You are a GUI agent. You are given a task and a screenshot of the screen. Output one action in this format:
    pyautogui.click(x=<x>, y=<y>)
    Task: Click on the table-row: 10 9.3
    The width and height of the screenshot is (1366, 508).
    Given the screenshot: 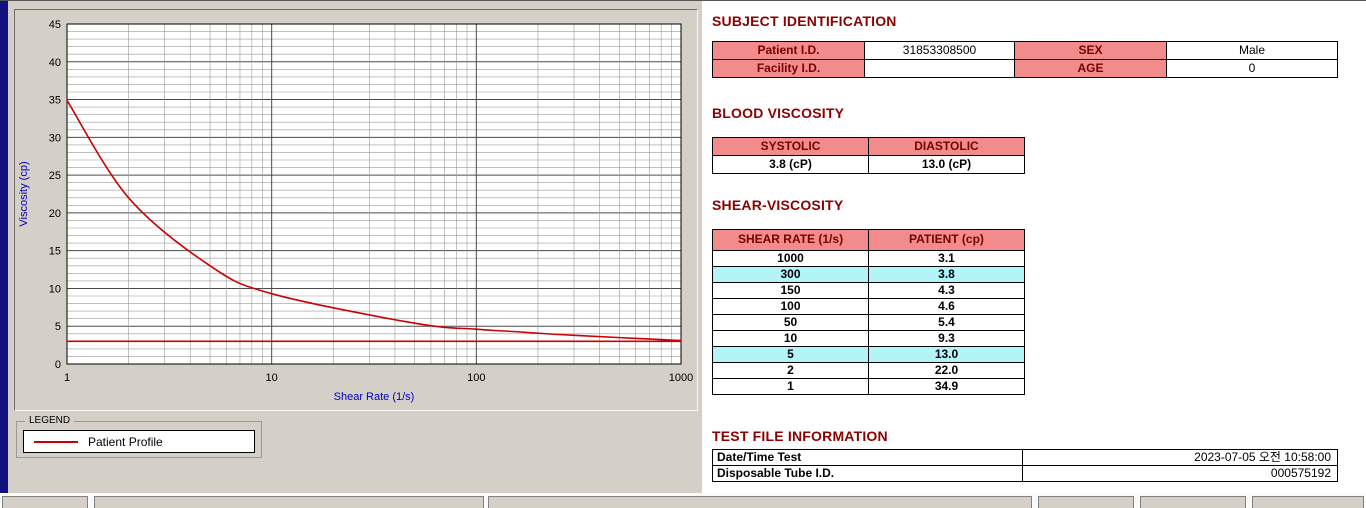 What is the action you would take?
    pyautogui.click(x=868, y=338)
    